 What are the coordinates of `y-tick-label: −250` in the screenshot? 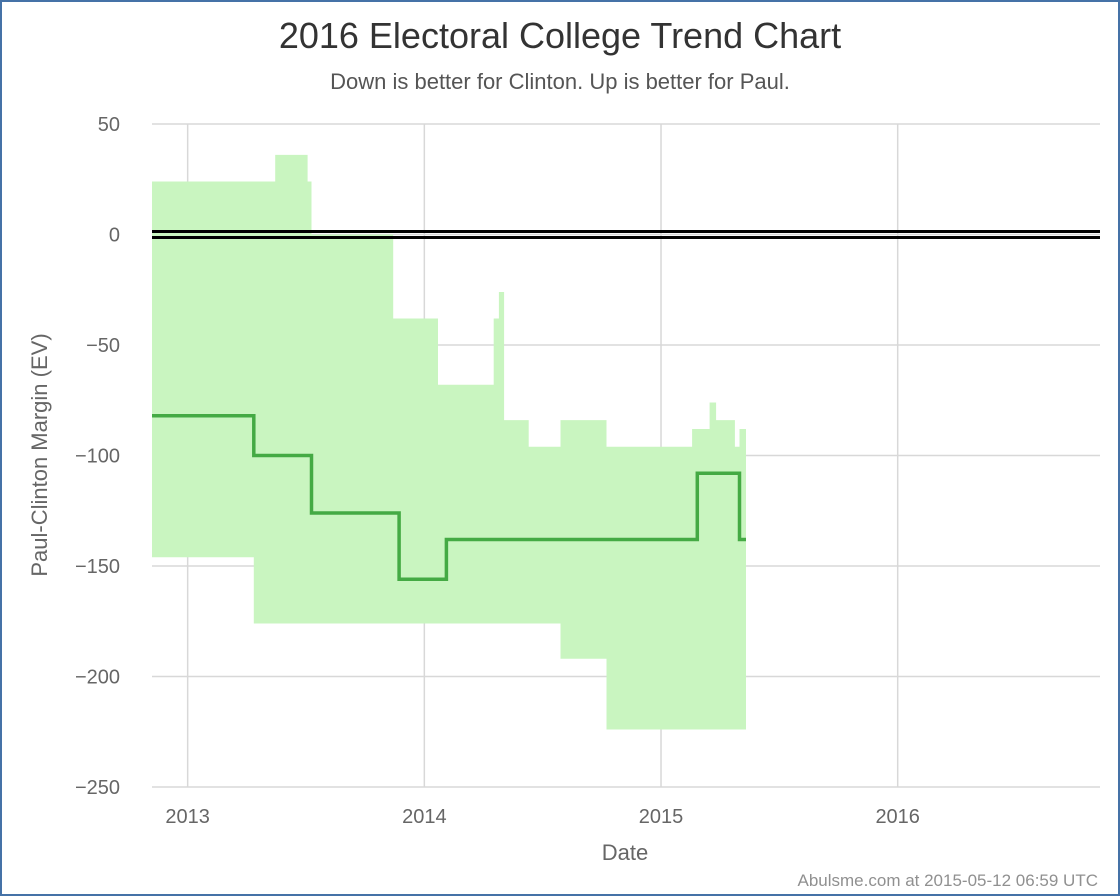 It's located at (97, 788).